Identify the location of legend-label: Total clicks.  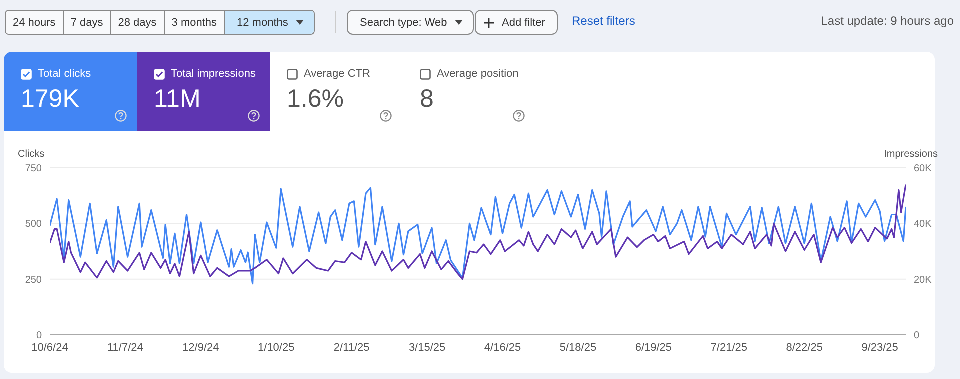
(65, 74).